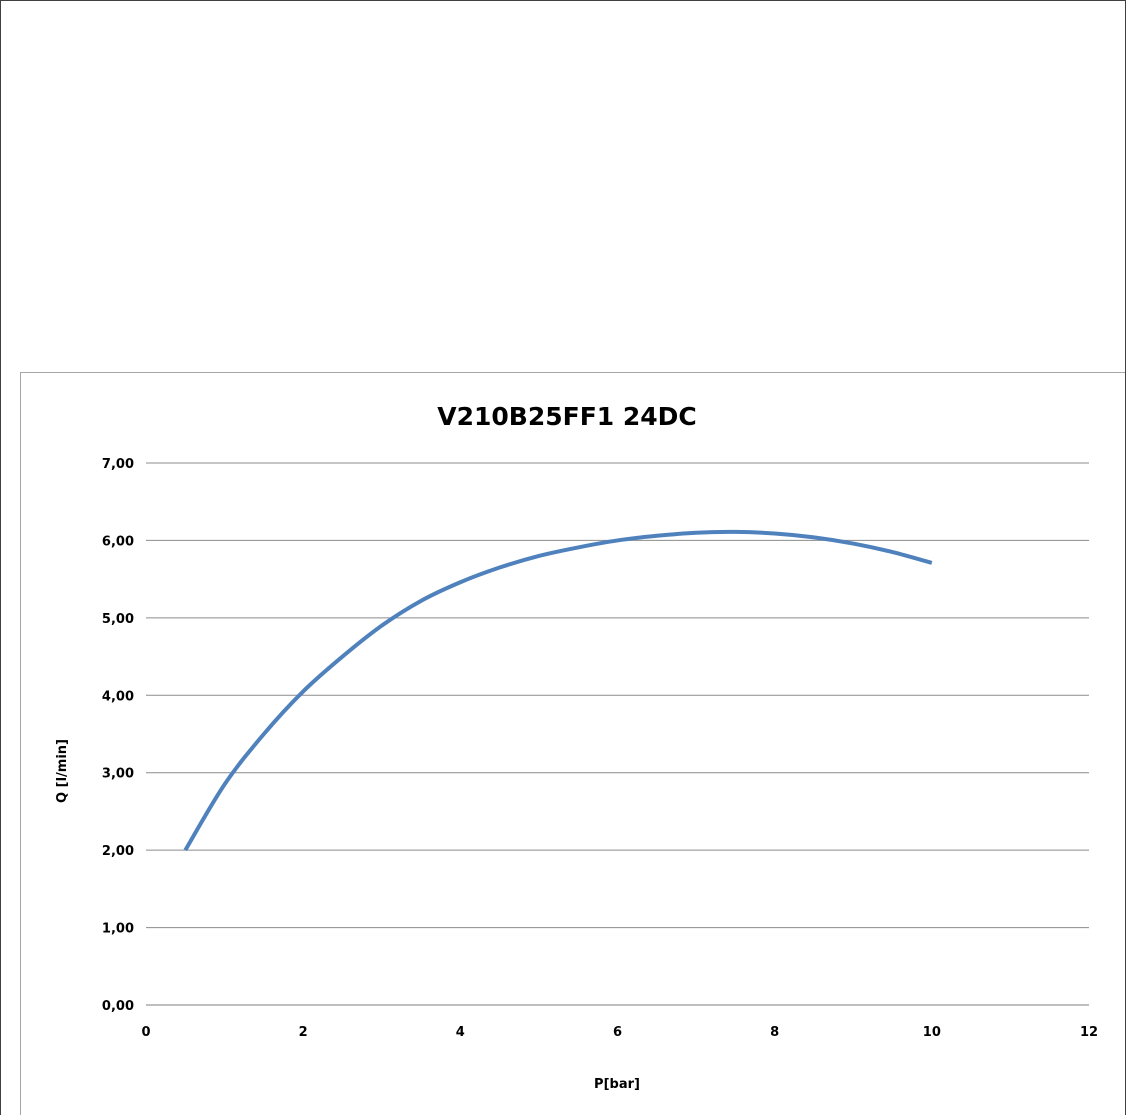  I want to click on x-axis-title: P[bar], so click(617, 1084).